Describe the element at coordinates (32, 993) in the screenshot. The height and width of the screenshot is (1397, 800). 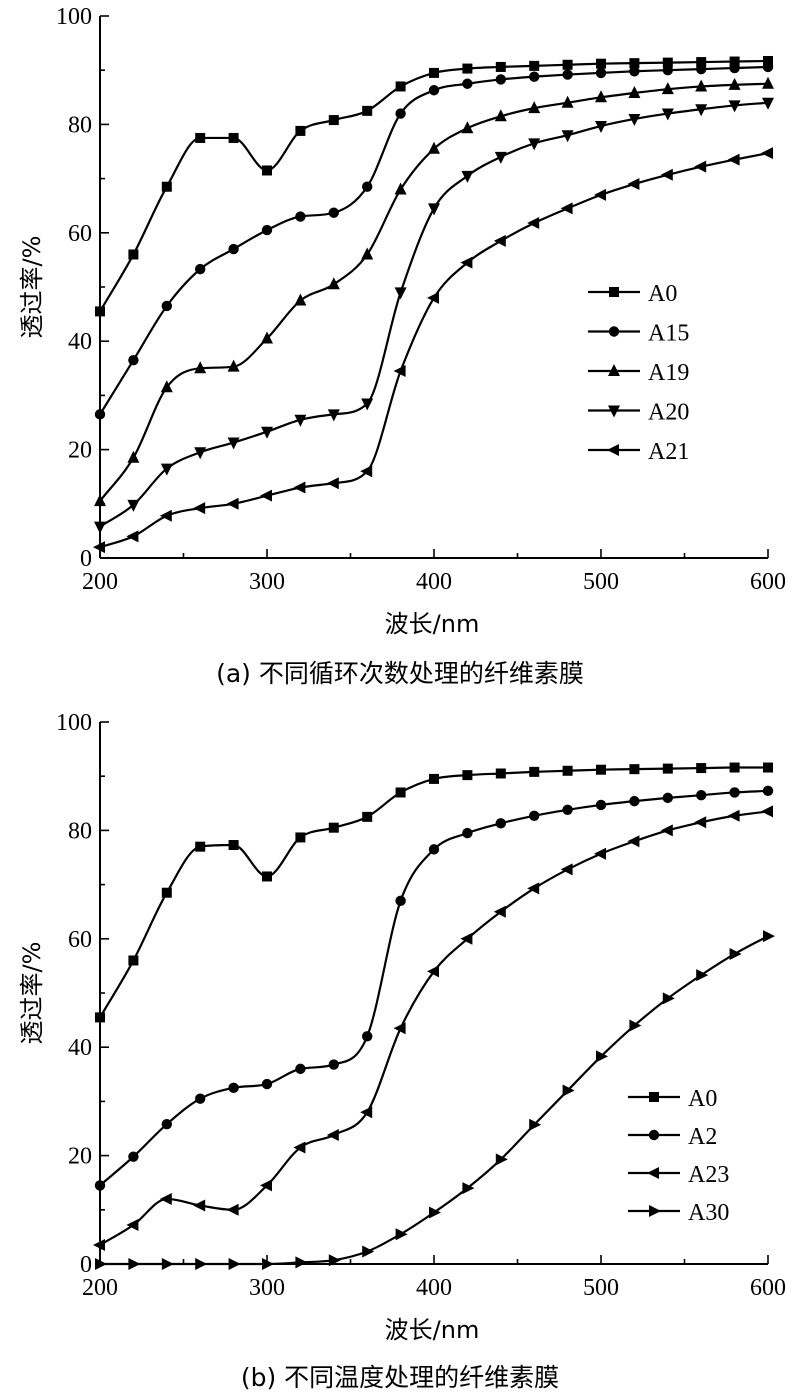
I see `y-axis-title: 透过率/%` at that location.